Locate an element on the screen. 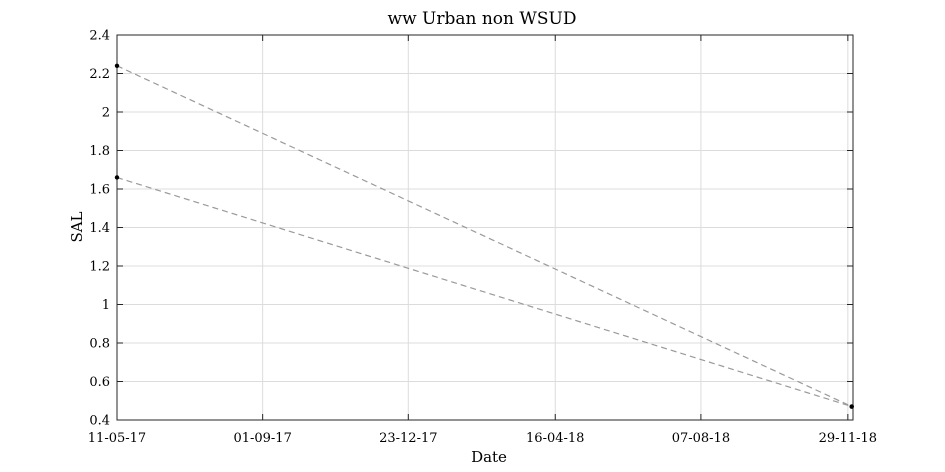 This screenshot has height=472, width=945. y-tick-label: 1.6 is located at coordinates (99, 190).